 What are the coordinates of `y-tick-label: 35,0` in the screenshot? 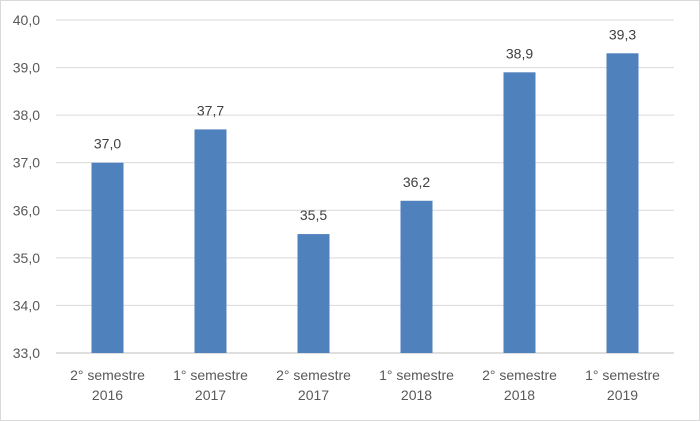 It's located at (26, 258).